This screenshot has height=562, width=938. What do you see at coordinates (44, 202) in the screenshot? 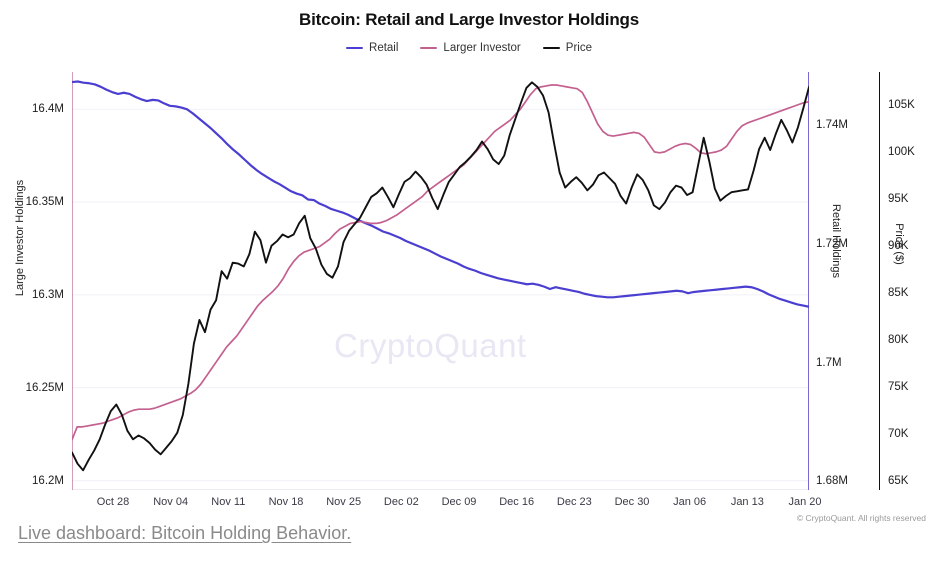
I see `y-tick-label-large-investor: 16.35M` at bounding box center [44, 202].